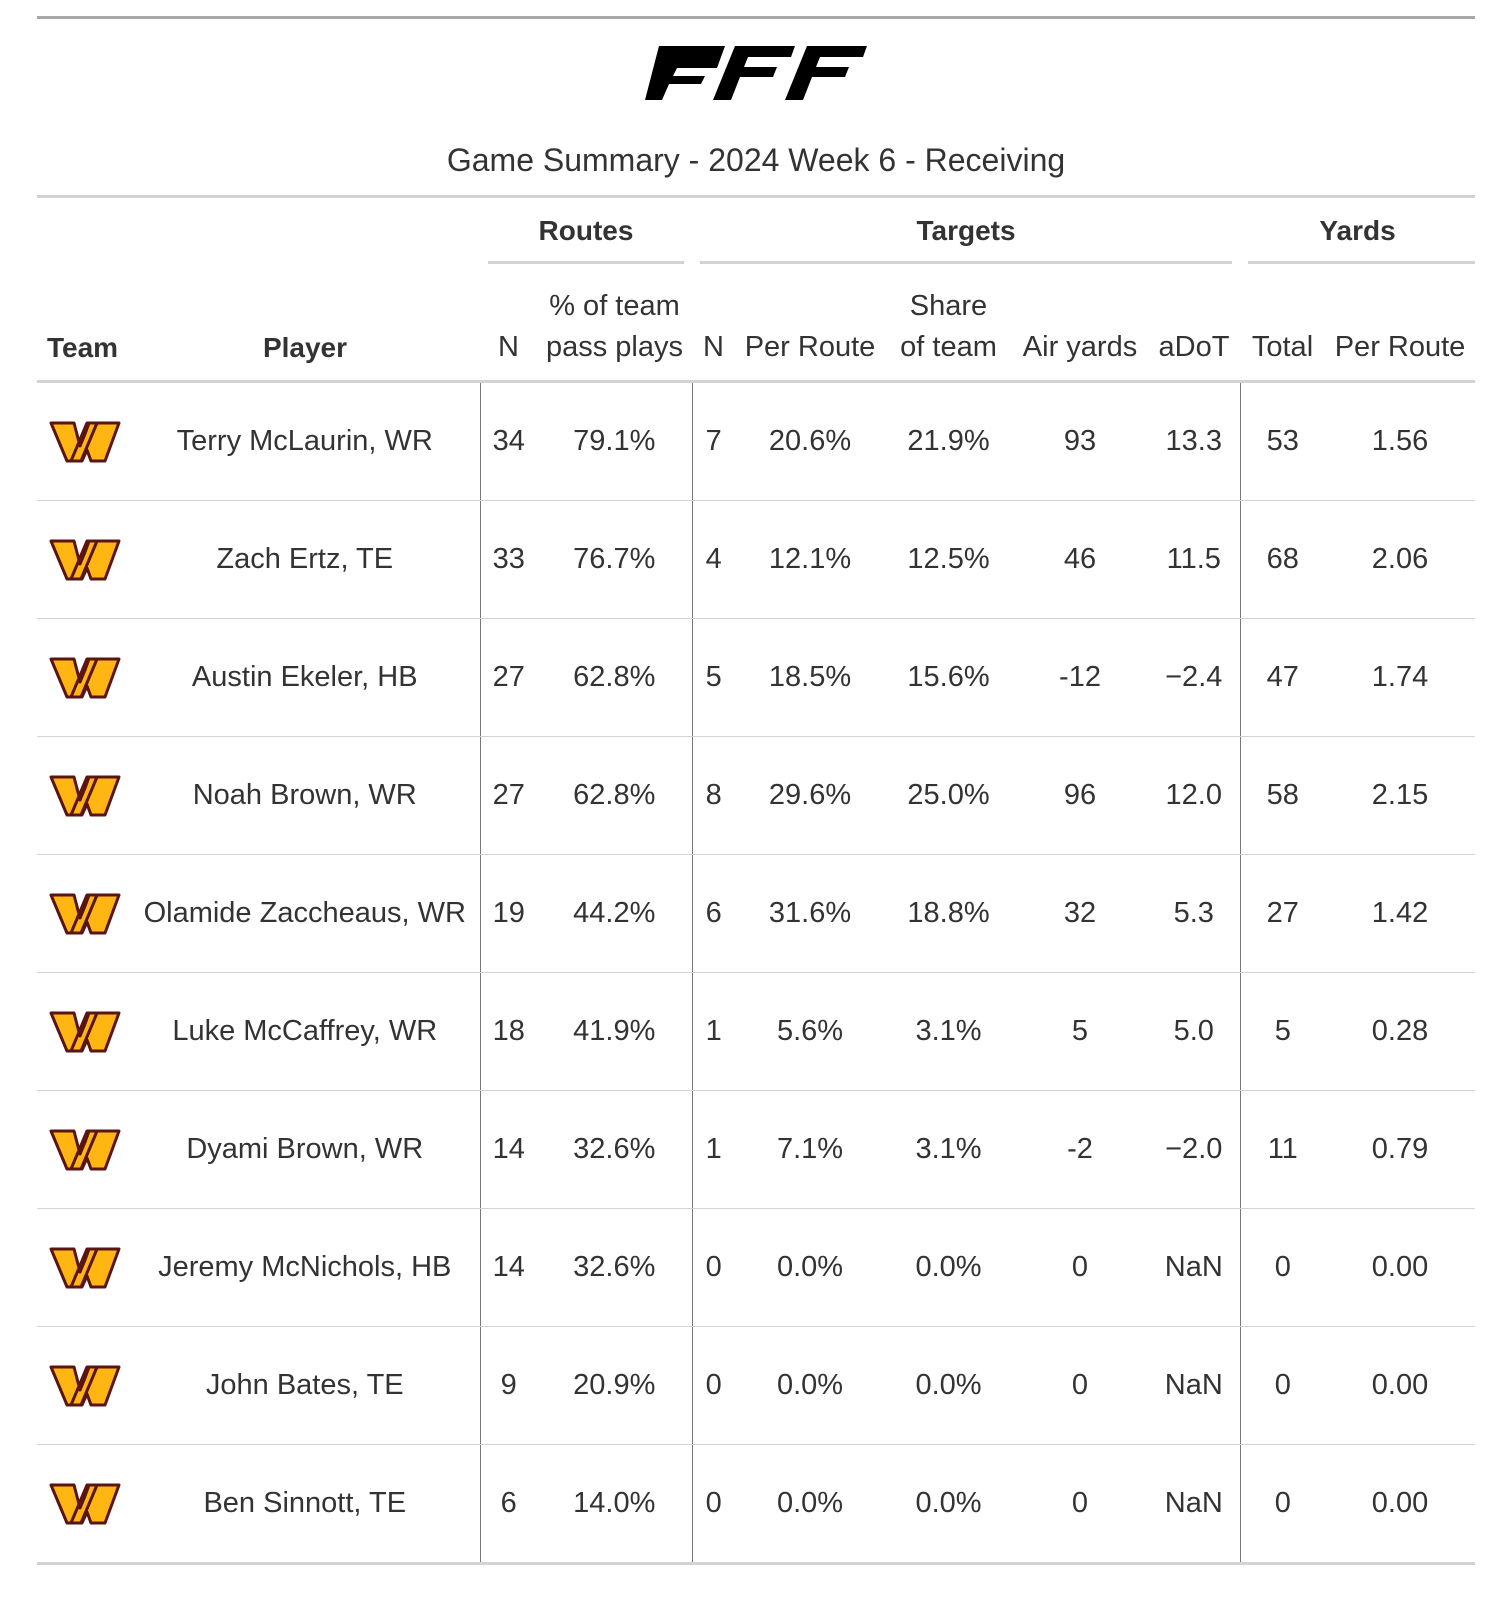 The width and height of the screenshot is (1507, 1600). Describe the element at coordinates (1194, 1149) in the screenshot. I see `cell-adot: −2.0` at that location.